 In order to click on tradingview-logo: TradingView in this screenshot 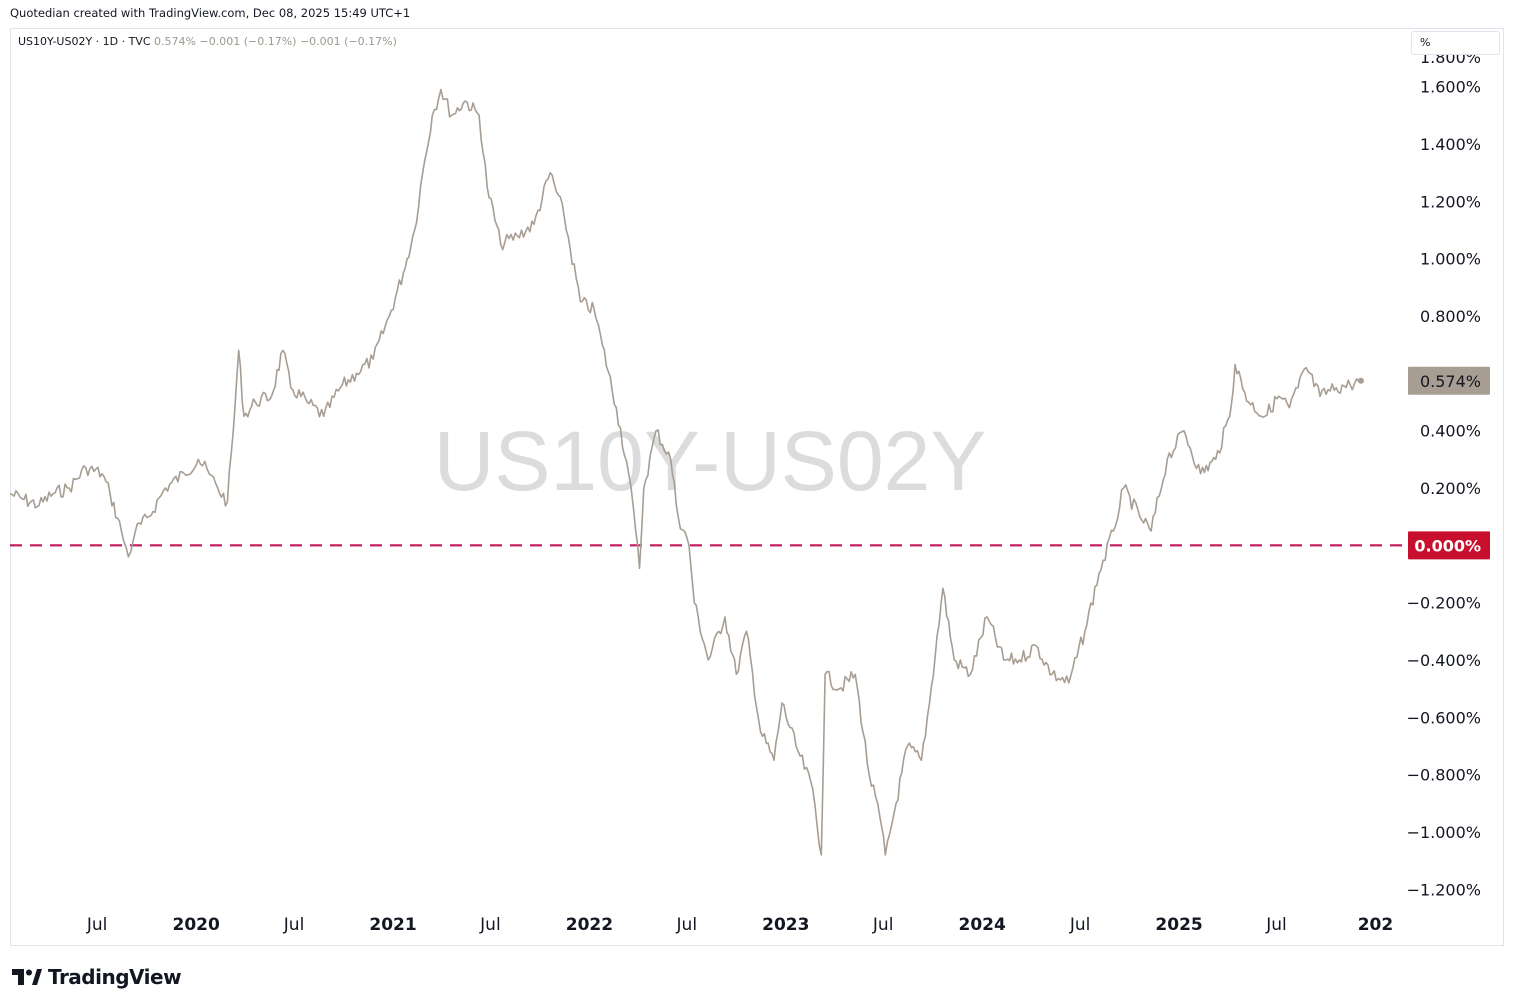, I will do `click(97, 977)`.